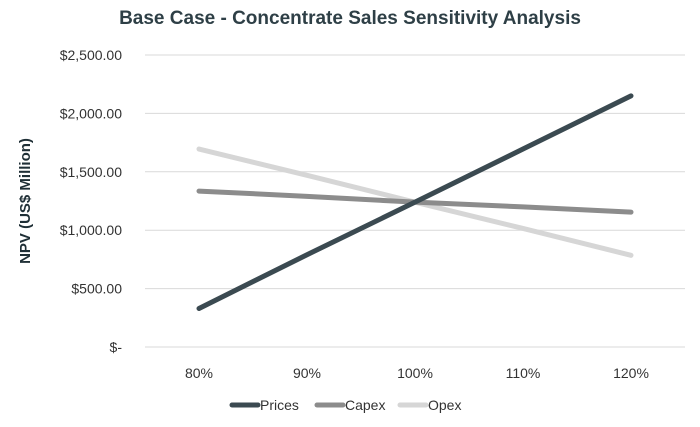 The width and height of the screenshot is (700, 427). What do you see at coordinates (631, 373) in the screenshot?
I see `x-tick-label: 120%` at bounding box center [631, 373].